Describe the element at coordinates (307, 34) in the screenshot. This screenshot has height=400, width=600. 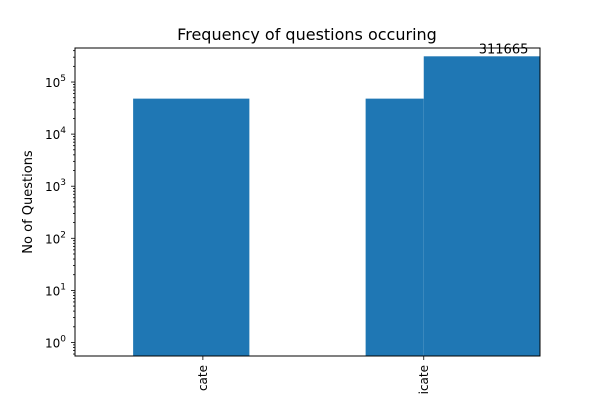
I see `chart-title: Frequency of questions occuring` at that location.